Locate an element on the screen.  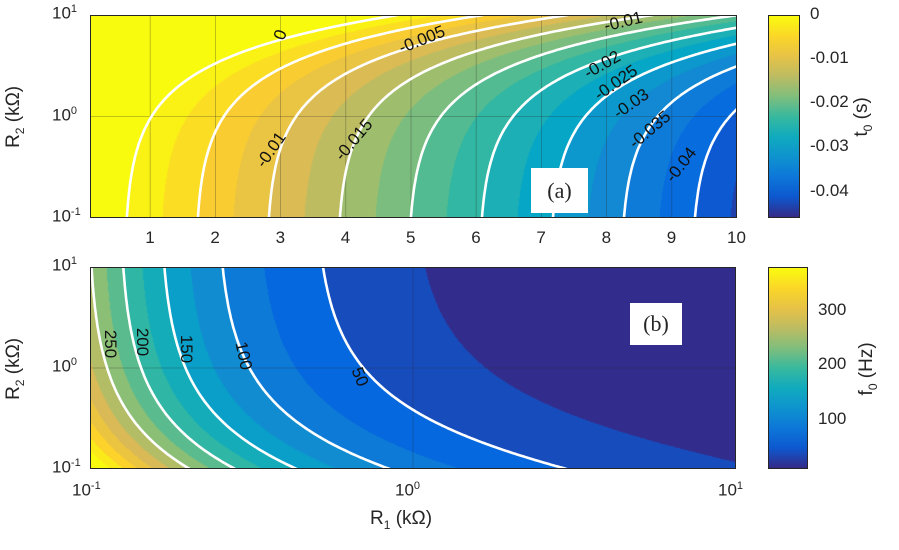
colorbar-tick-label: 0 is located at coordinates (815, 13).